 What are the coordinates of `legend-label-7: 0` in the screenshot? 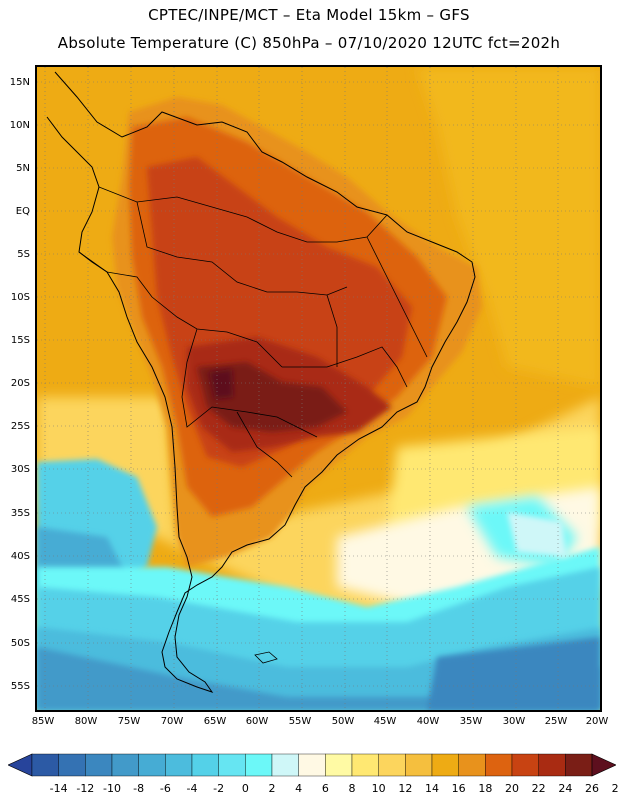 It's located at (245, 788).